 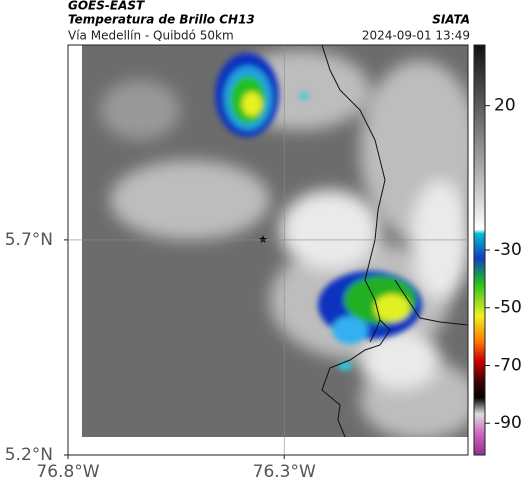 I want to click on colorbar-tick-label: -90, so click(x=508, y=423).